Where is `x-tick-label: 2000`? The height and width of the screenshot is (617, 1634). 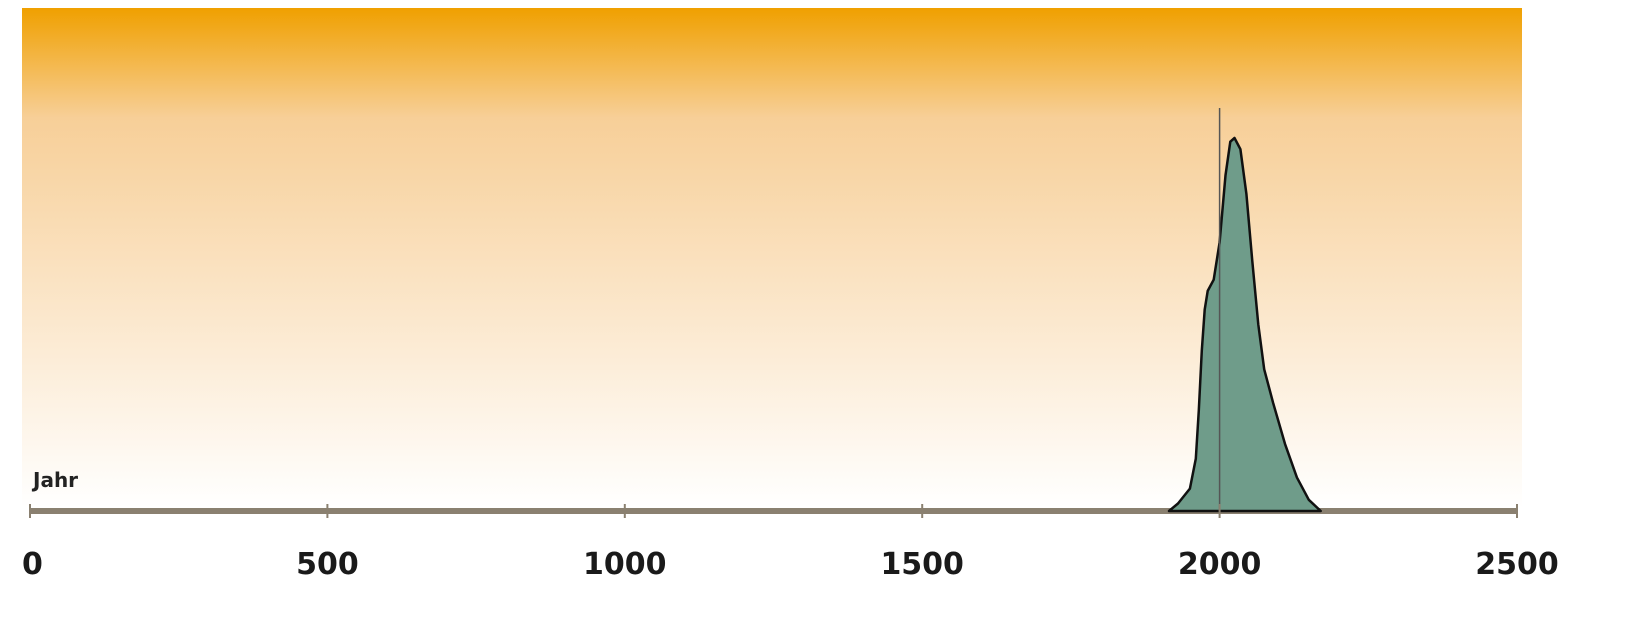
x-tick-label: 2000 is located at coordinates (1220, 564).